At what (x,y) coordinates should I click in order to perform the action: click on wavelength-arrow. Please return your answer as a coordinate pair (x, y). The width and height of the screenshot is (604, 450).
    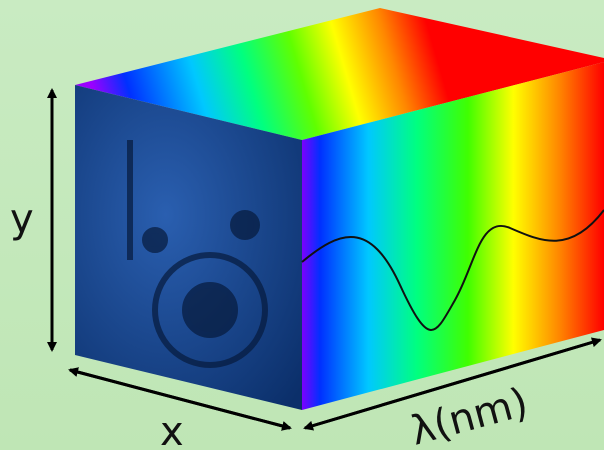
    Looking at the image, I should click on (453, 383).